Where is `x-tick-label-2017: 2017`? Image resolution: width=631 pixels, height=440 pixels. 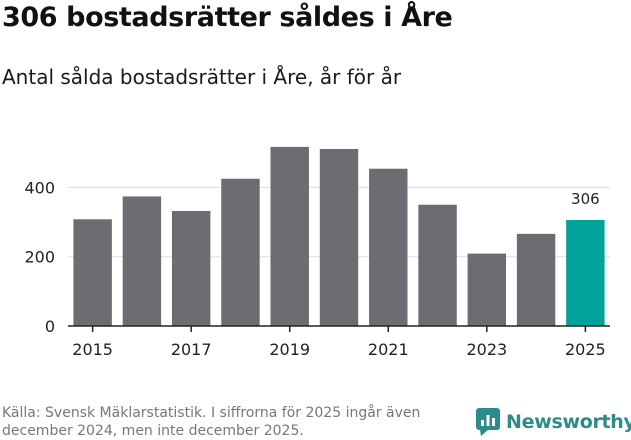
x-tick-label-2017: 2017 is located at coordinates (191, 349).